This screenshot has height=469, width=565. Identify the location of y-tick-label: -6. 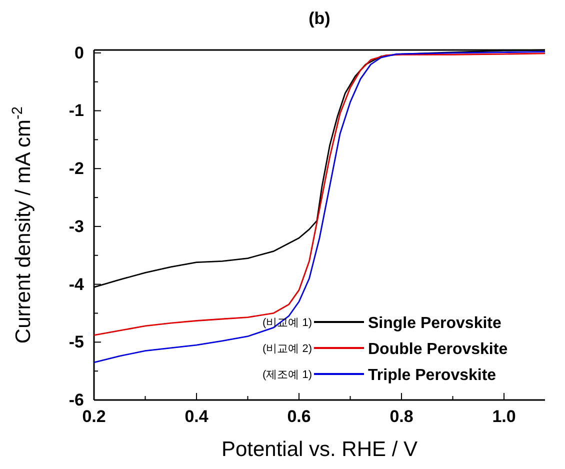
(76, 400).